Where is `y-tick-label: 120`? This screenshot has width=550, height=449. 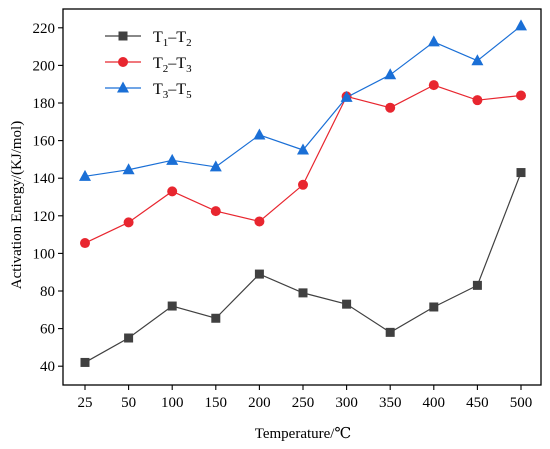
y-tick-label: 120 is located at coordinates (44, 217).